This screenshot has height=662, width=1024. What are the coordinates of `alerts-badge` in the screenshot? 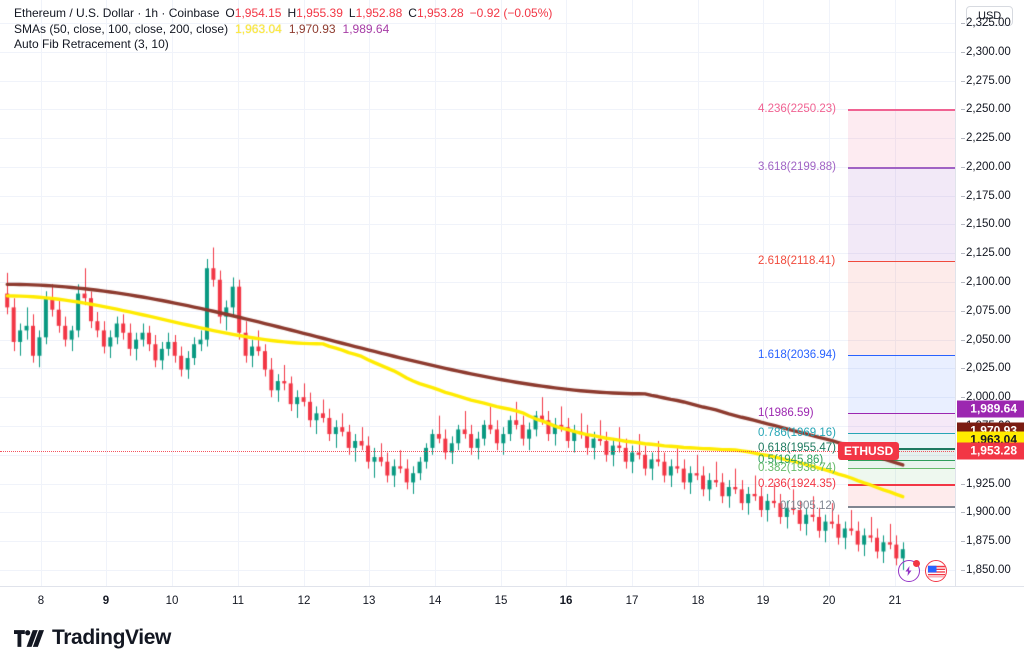 It's located at (909, 571).